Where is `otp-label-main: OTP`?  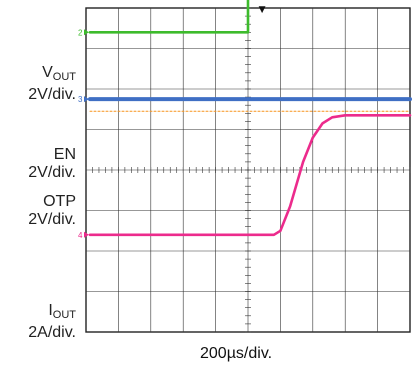 otp-label-main: OTP is located at coordinates (59, 201).